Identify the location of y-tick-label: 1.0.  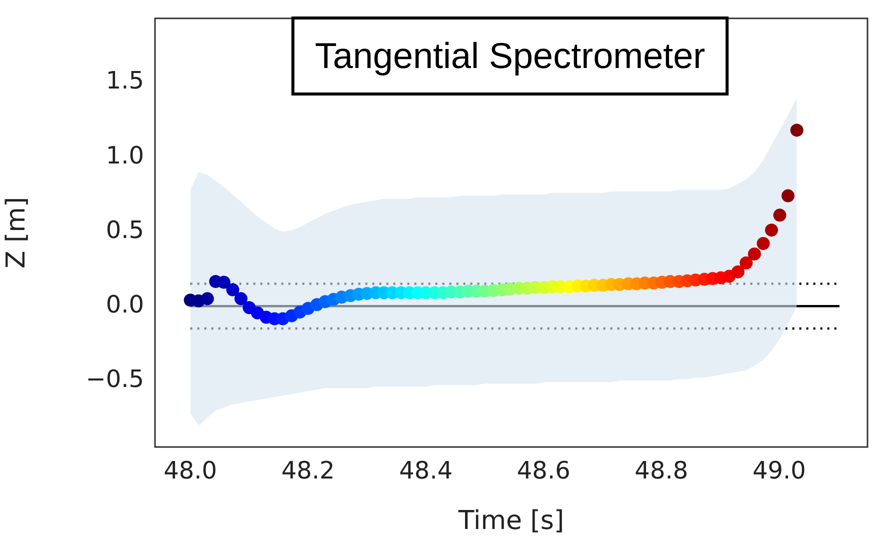
(125, 155).